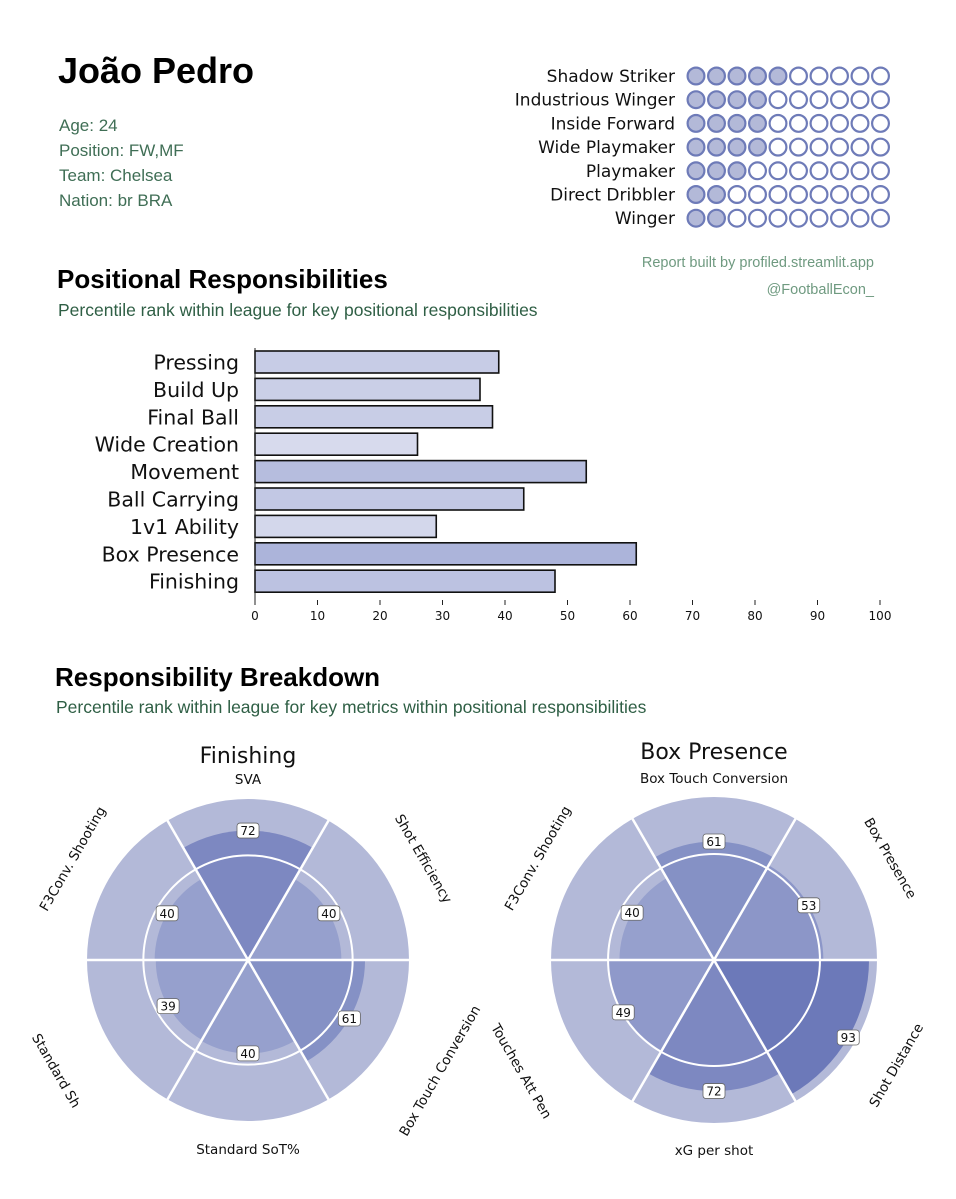  What do you see at coordinates (880, 616) in the screenshot?
I see `x-tick-label: 100` at bounding box center [880, 616].